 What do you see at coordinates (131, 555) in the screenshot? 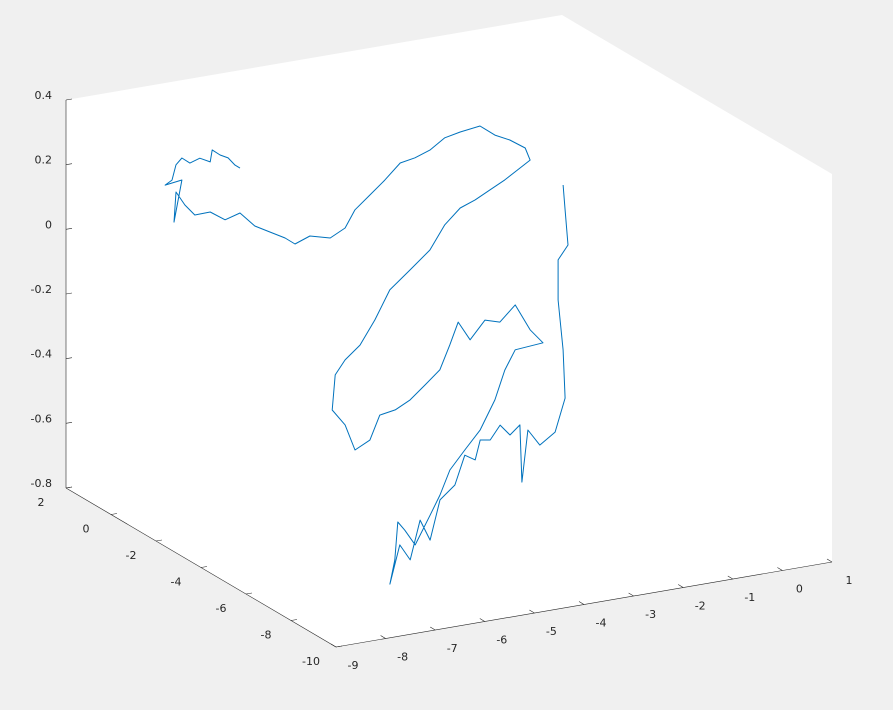
I see `y-tick-label: -2` at bounding box center [131, 555].